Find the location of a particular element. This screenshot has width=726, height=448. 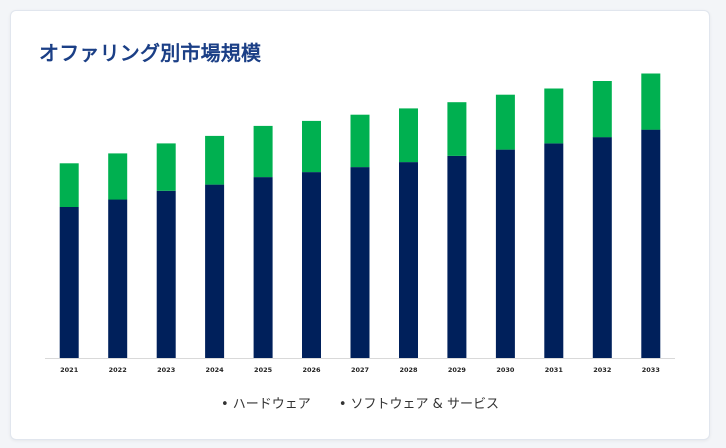

bar-hardware-2028 is located at coordinates (408, 260).